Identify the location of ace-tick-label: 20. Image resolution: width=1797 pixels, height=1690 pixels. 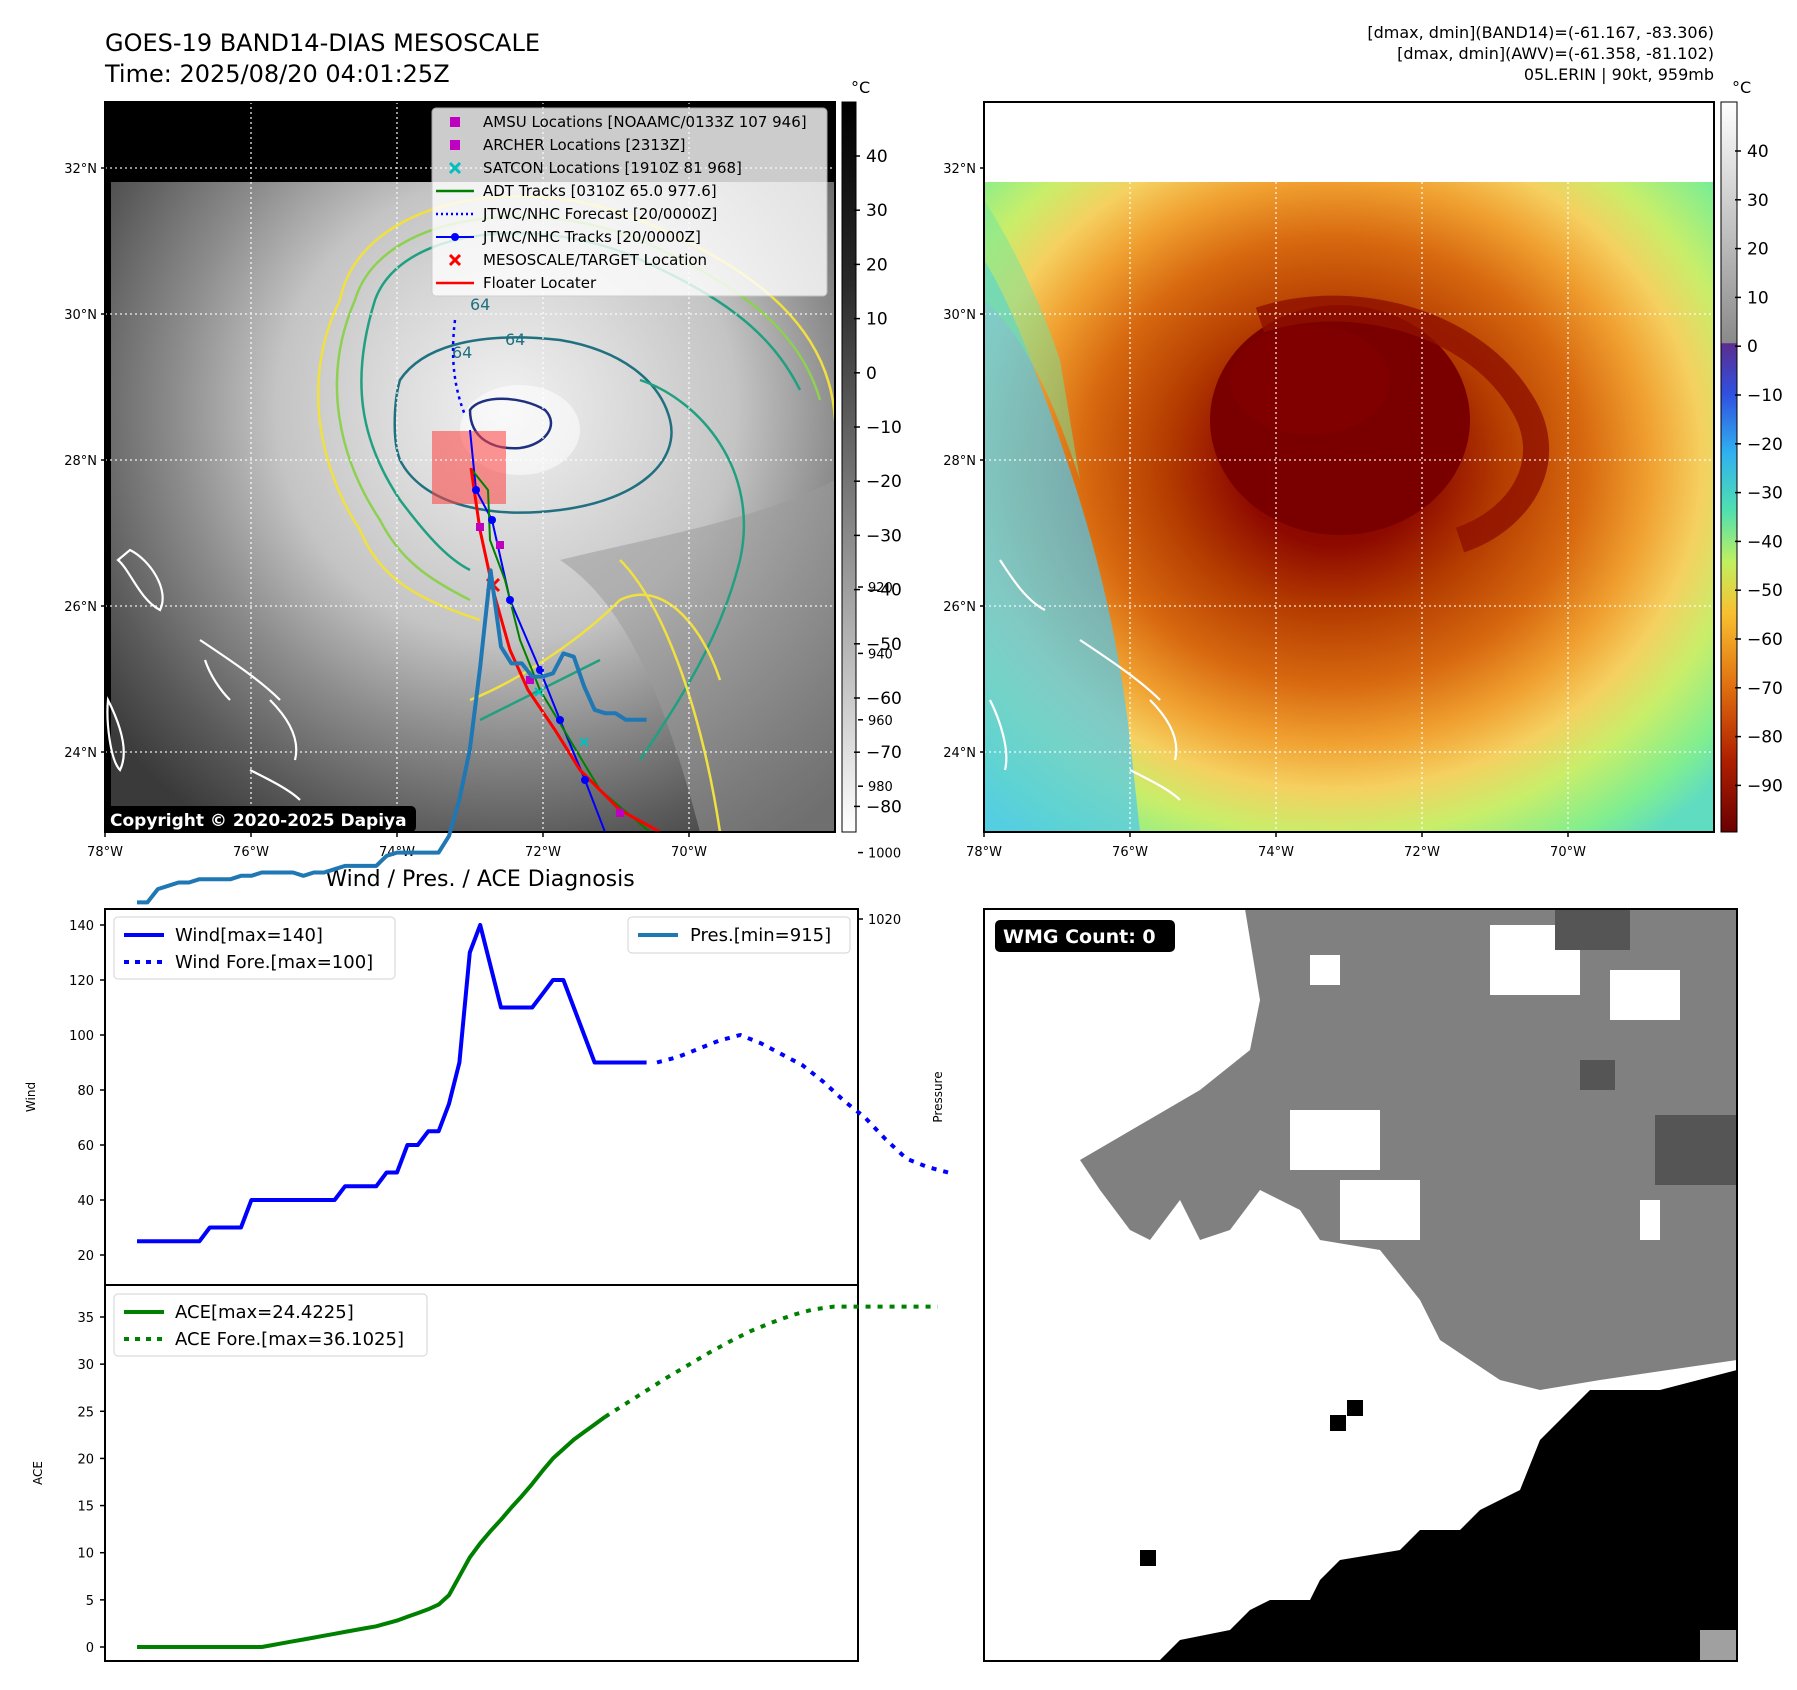
(85, 1459).